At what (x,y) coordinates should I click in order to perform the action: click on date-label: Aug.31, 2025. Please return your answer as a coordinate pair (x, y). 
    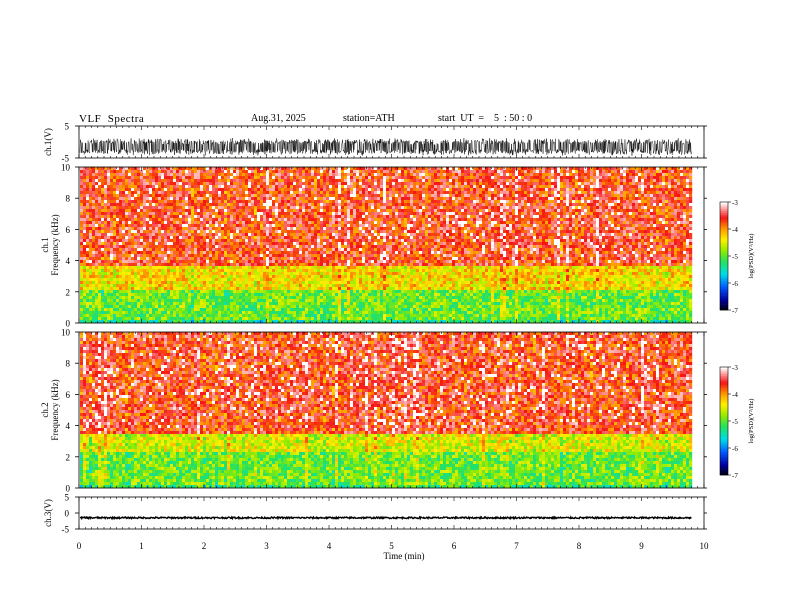
    Looking at the image, I should click on (278, 118).